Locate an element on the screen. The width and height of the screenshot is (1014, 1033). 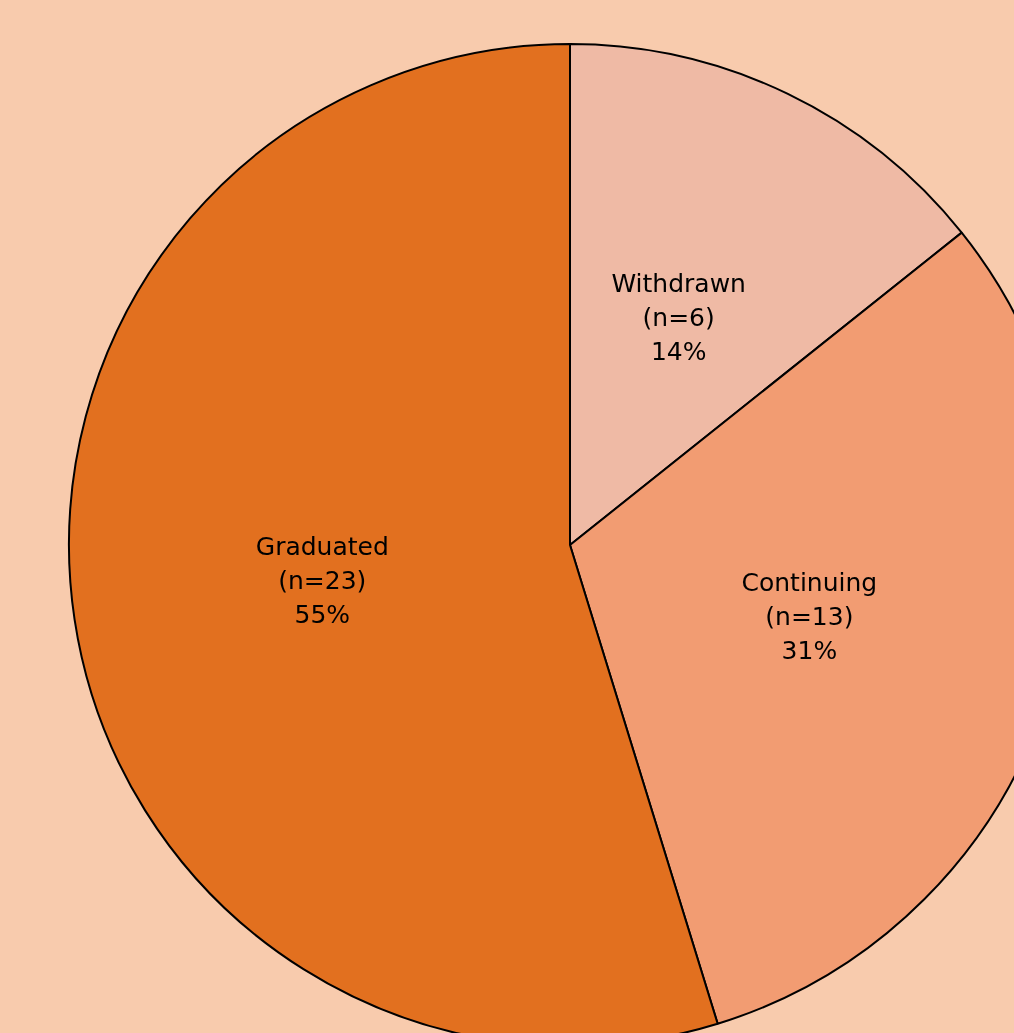
data-label: (n=13) 31% is located at coordinates (809, 634).